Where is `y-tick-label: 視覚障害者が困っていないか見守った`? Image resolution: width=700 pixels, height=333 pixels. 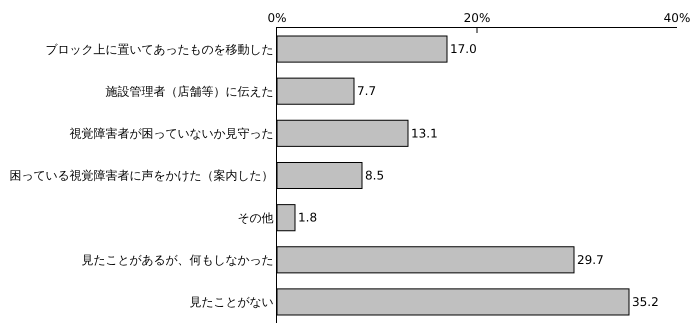 y-tick-label: 視覚障害者が困っていないか見守った is located at coordinates (172, 133).